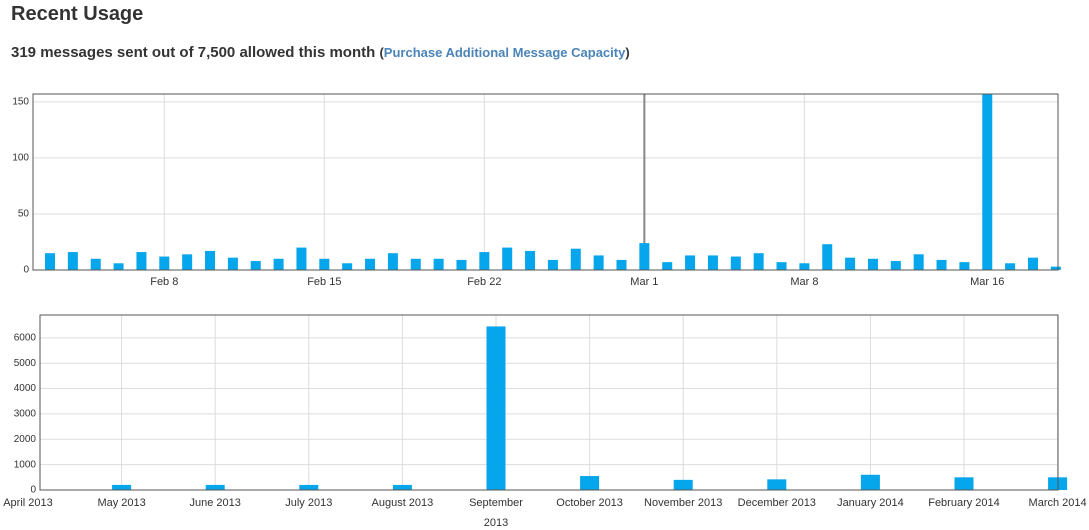 Image resolution: width=1089 pixels, height=530 pixels. Describe the element at coordinates (215, 503) in the screenshot. I see `x-tick-label: June 2013` at that location.